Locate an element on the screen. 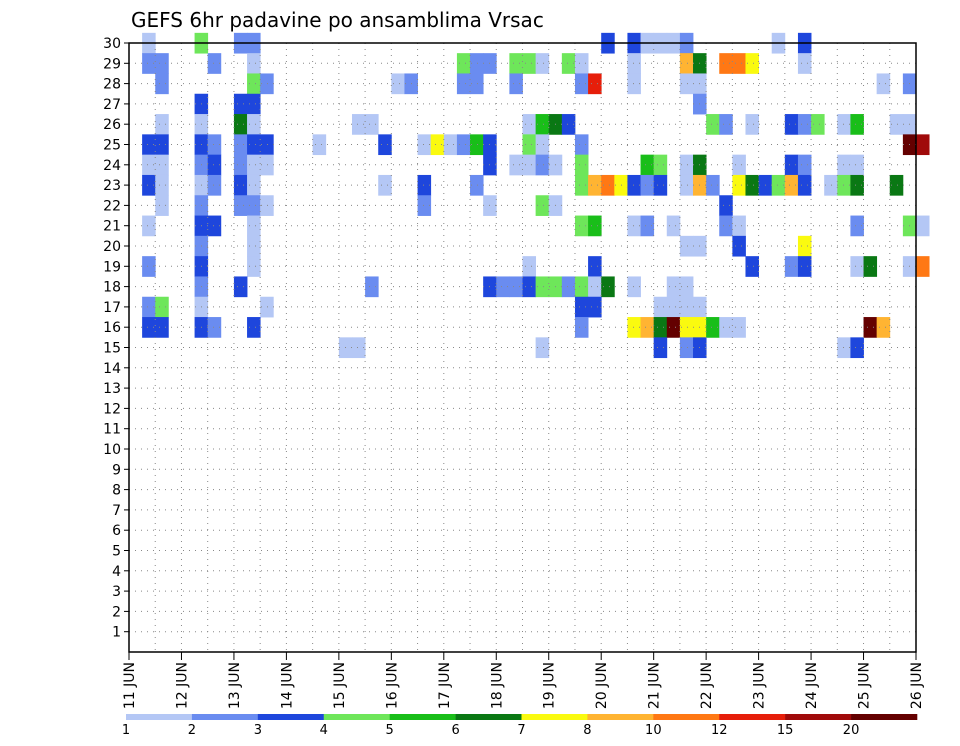  colorbar-label: 15 is located at coordinates (785, 730).